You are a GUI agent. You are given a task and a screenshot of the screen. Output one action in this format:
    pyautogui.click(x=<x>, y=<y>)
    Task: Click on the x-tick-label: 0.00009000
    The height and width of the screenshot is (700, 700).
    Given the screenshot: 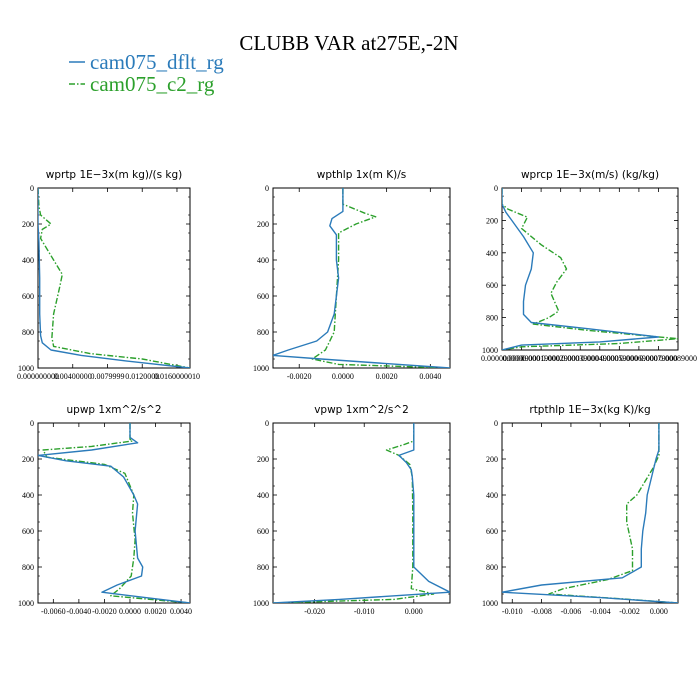 What is the action you would take?
    pyautogui.click(x=522, y=358)
    